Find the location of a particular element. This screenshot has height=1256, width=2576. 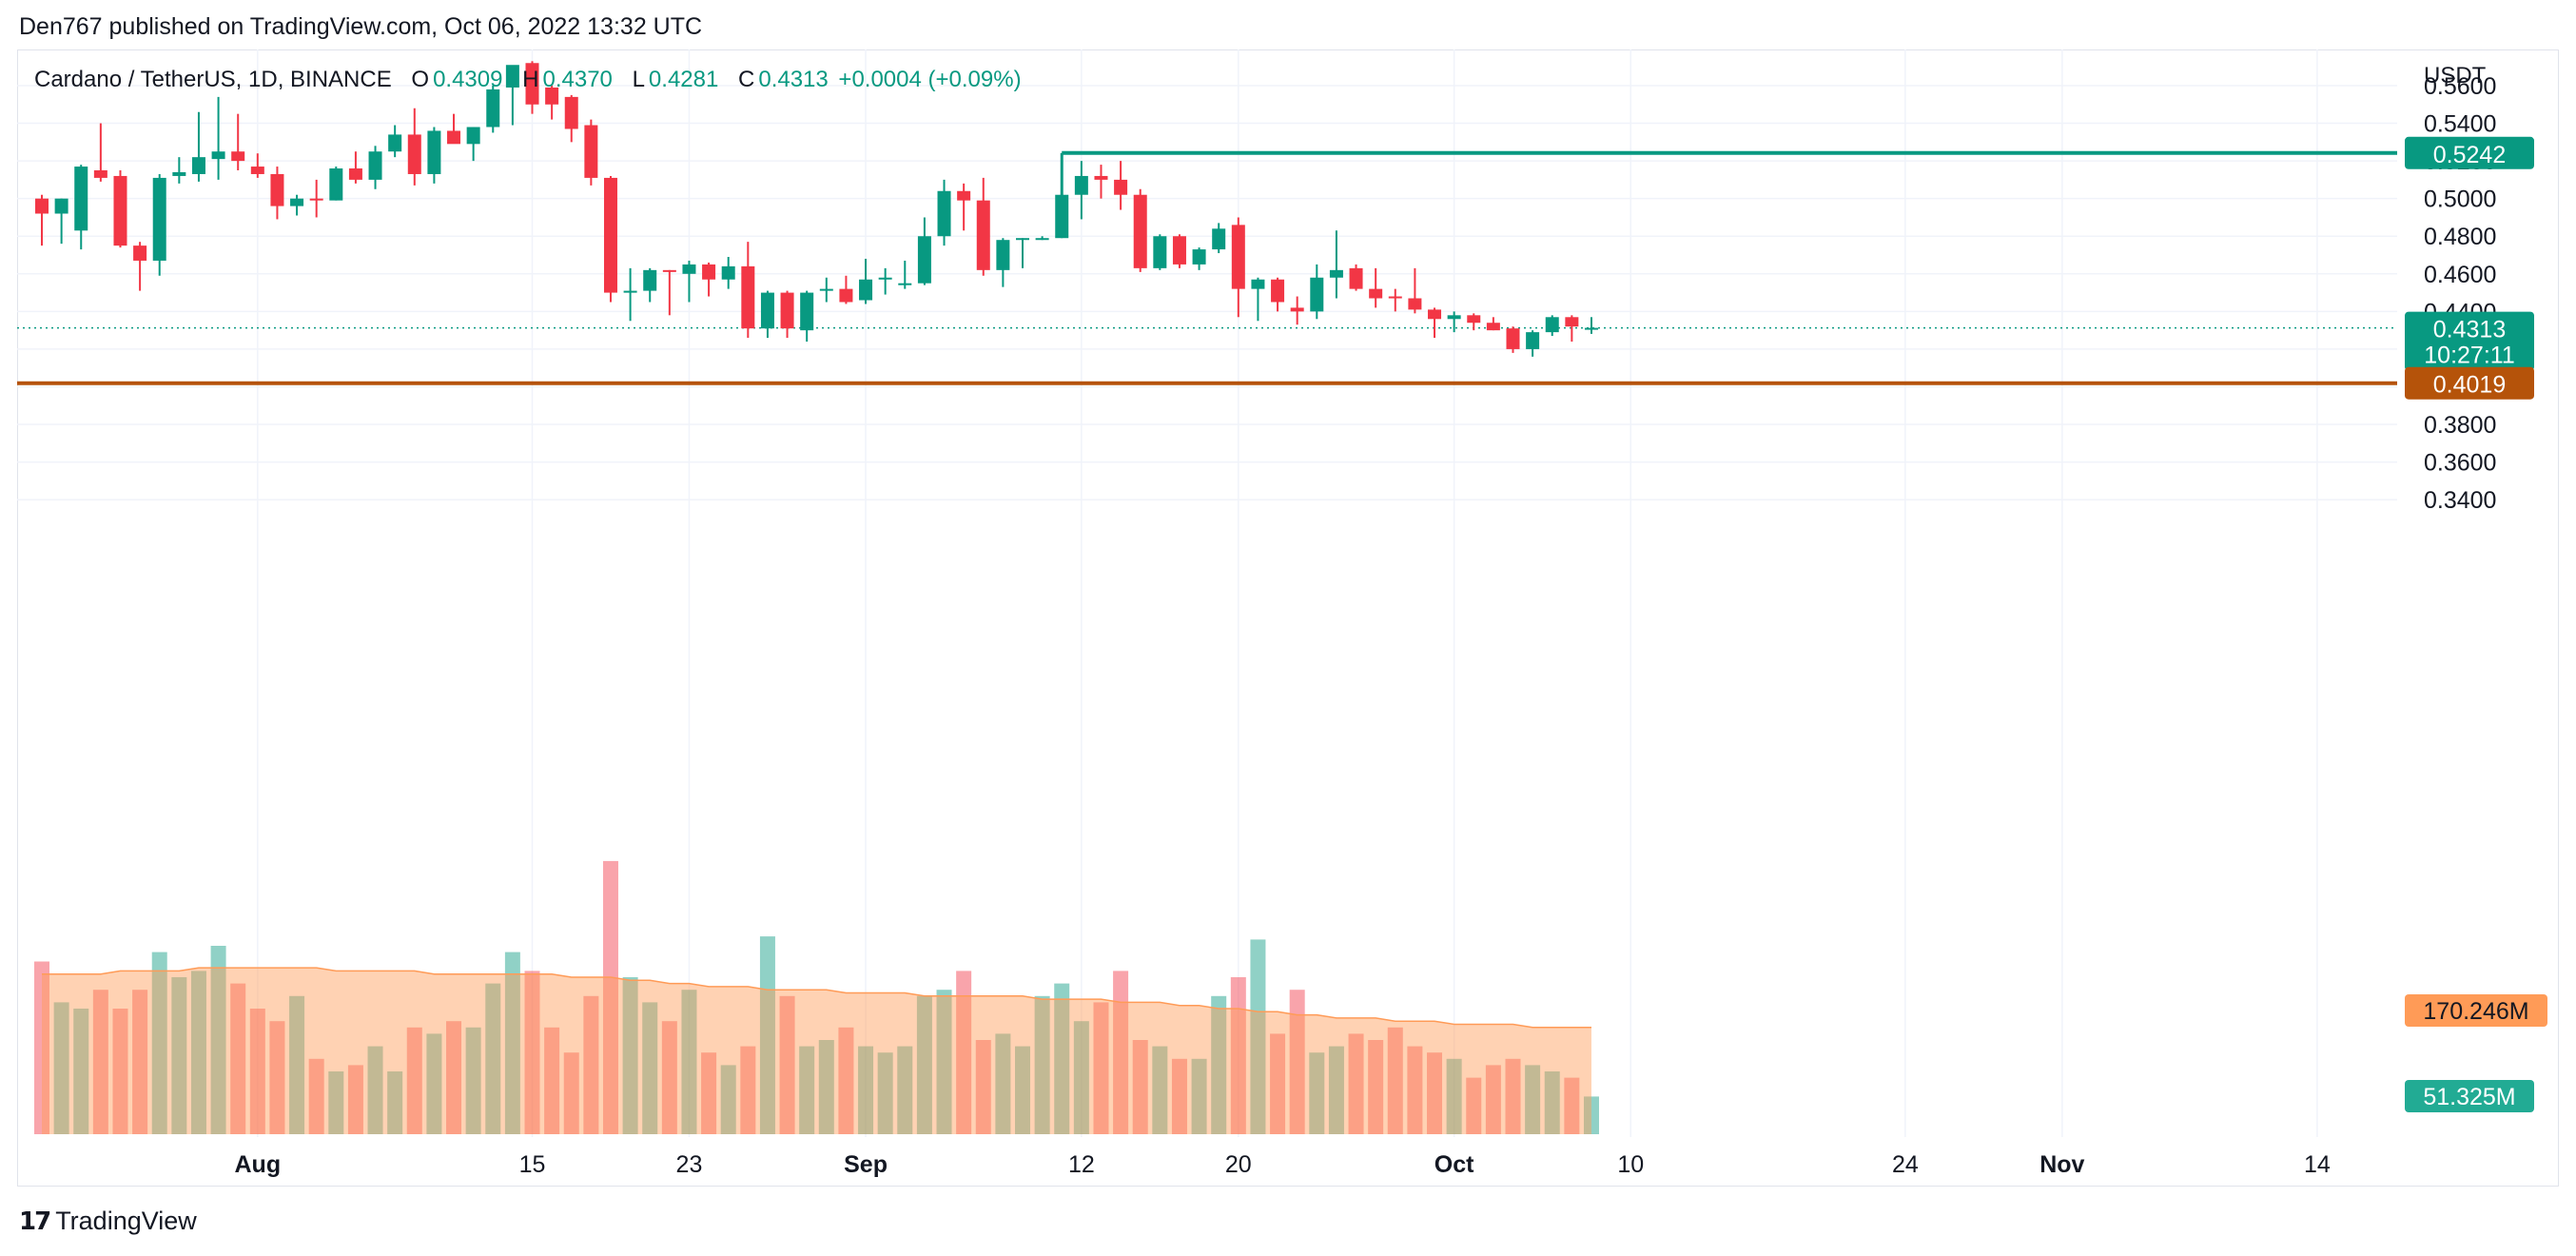

open-key: O is located at coordinates (421, 79).